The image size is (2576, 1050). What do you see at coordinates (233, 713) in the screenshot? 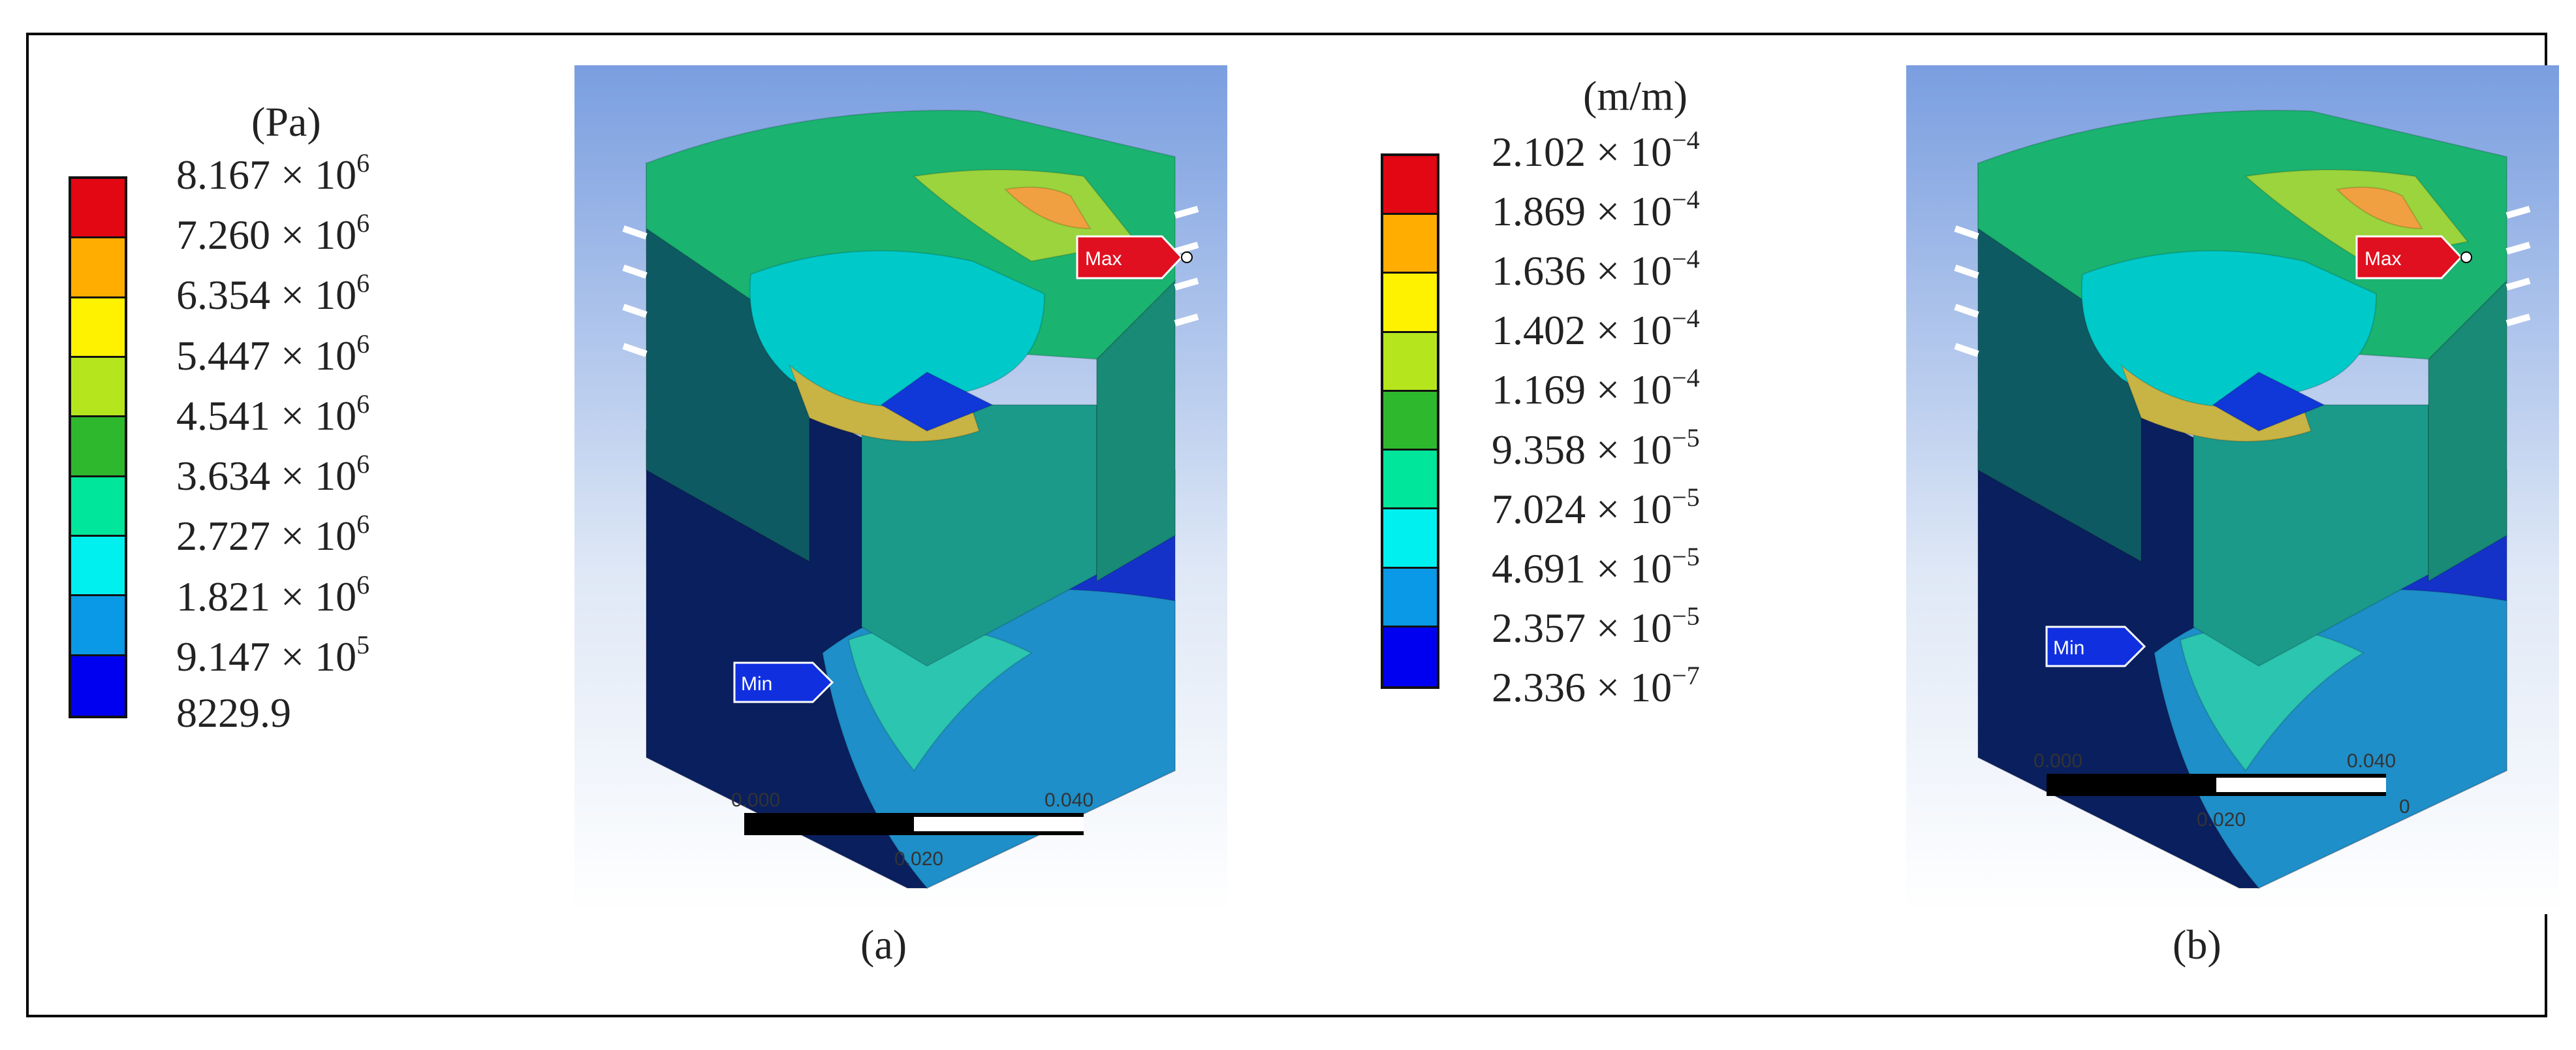
I see `legend-label: 8229.9` at bounding box center [233, 713].